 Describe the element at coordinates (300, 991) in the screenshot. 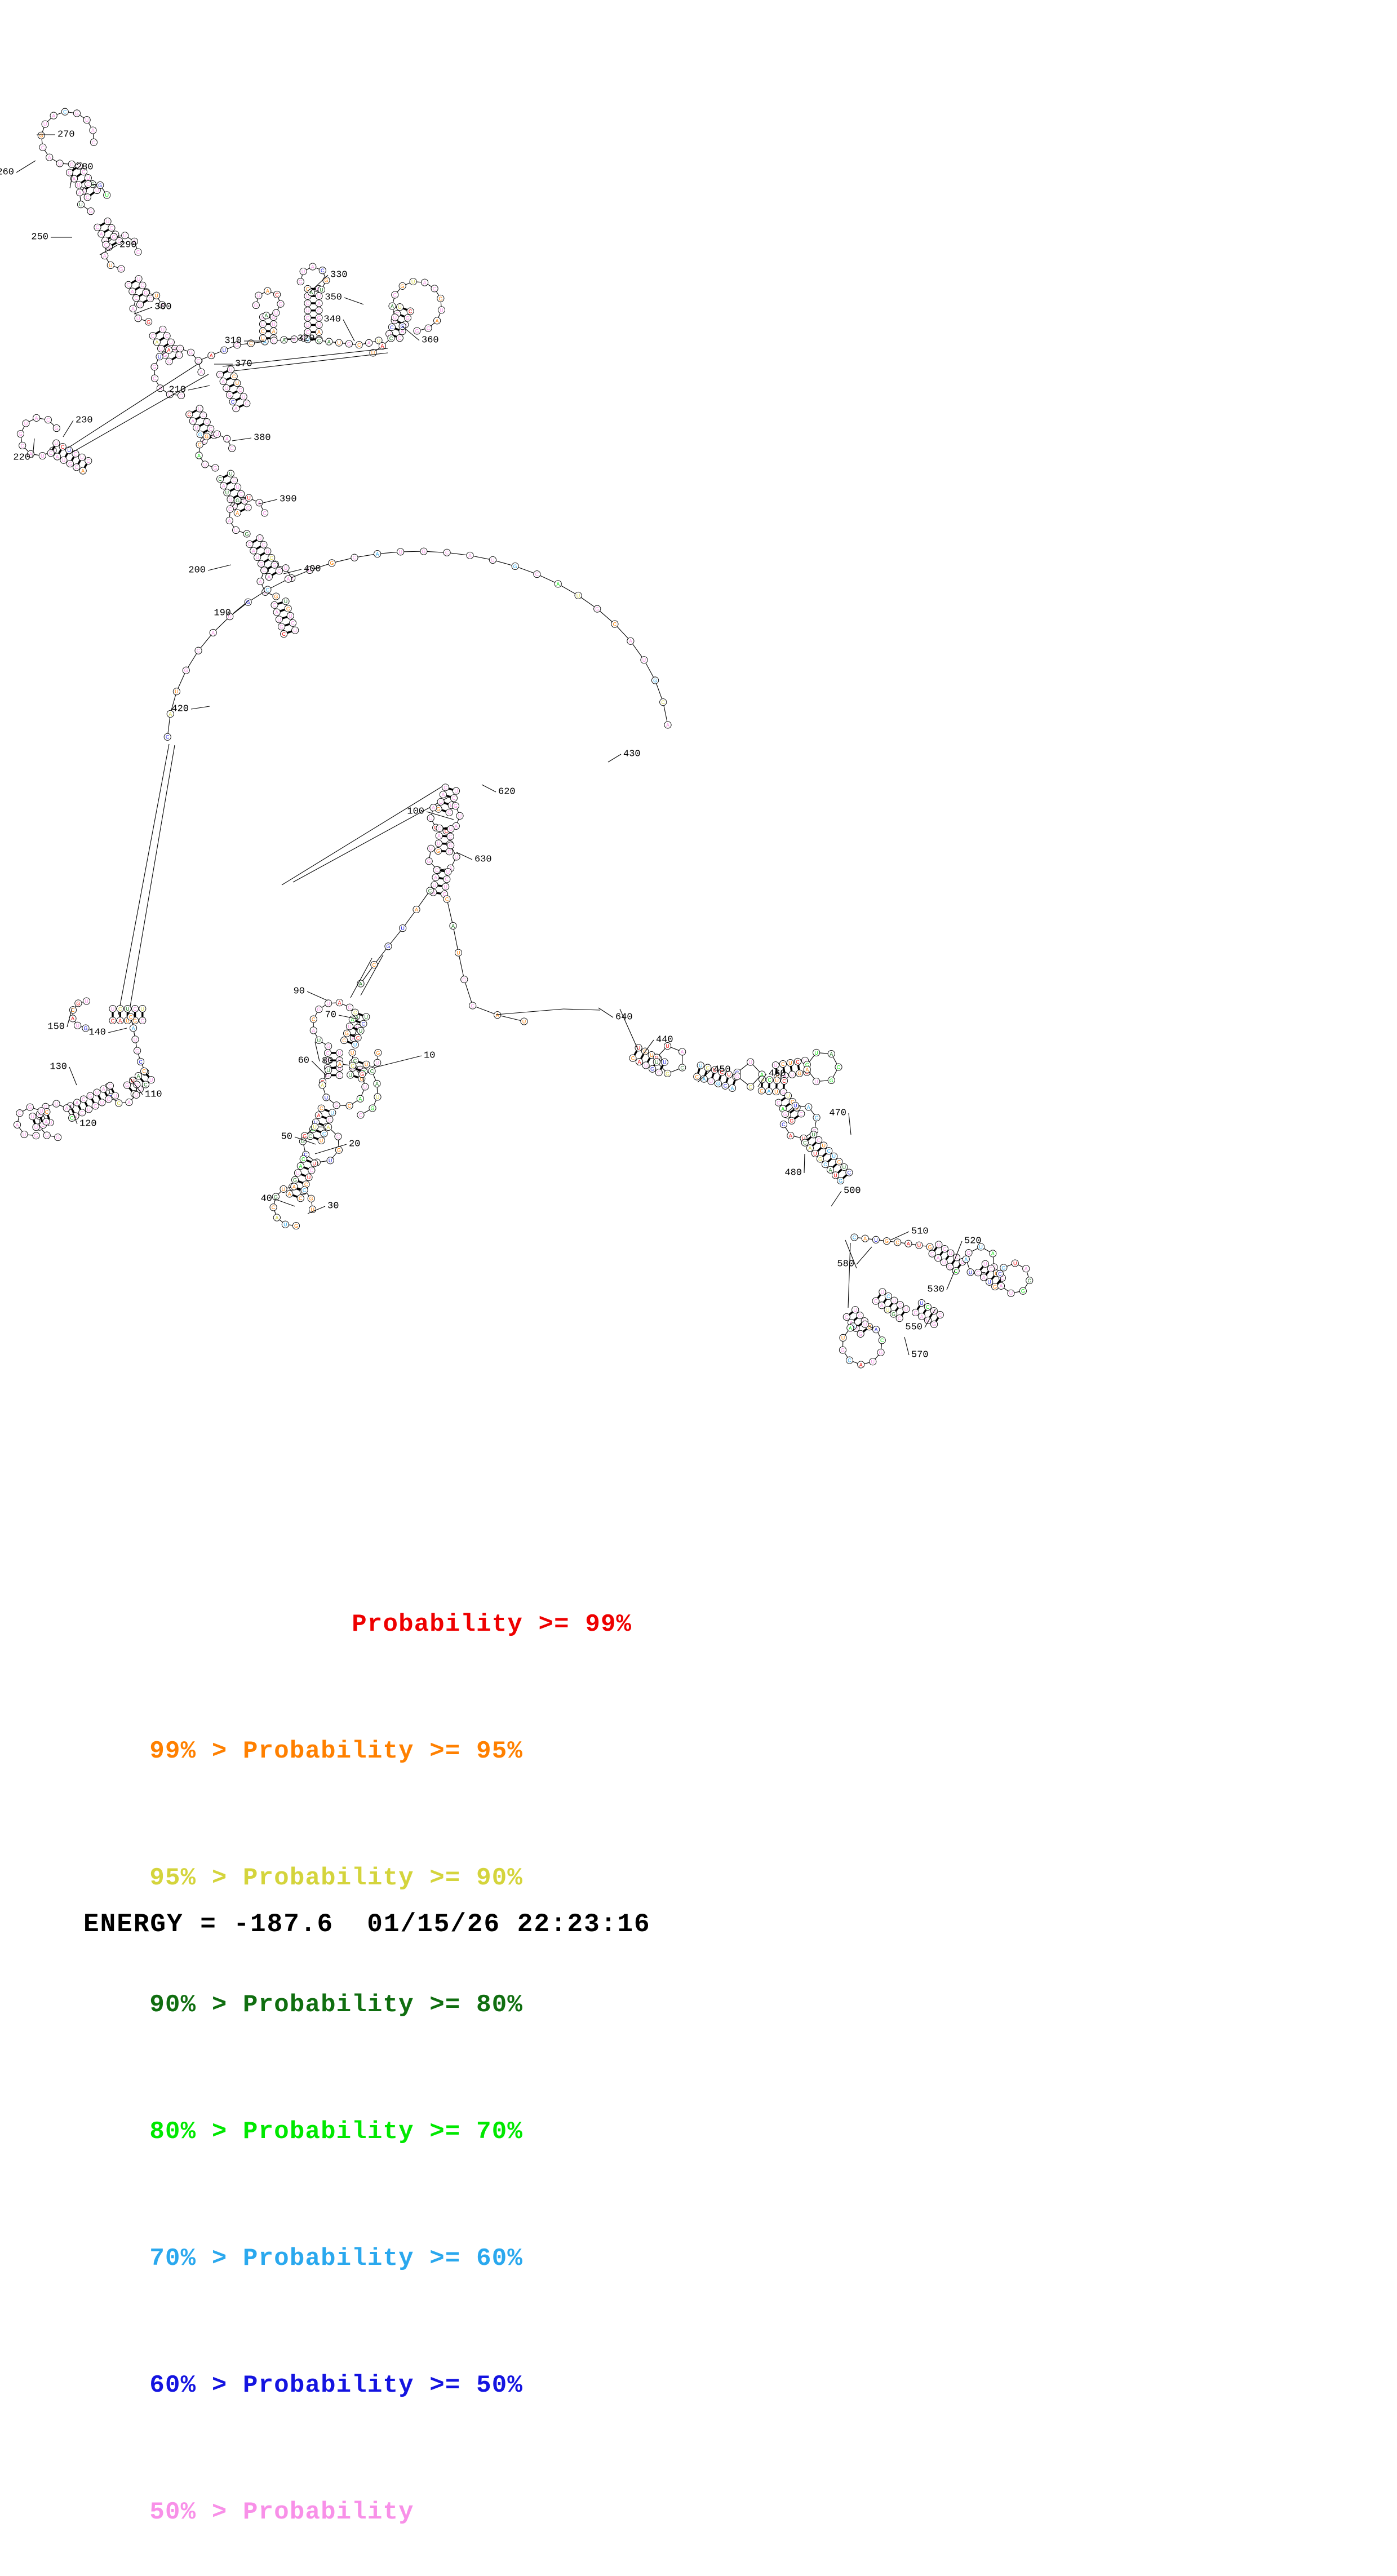

I see `numbering-text: 90` at that location.